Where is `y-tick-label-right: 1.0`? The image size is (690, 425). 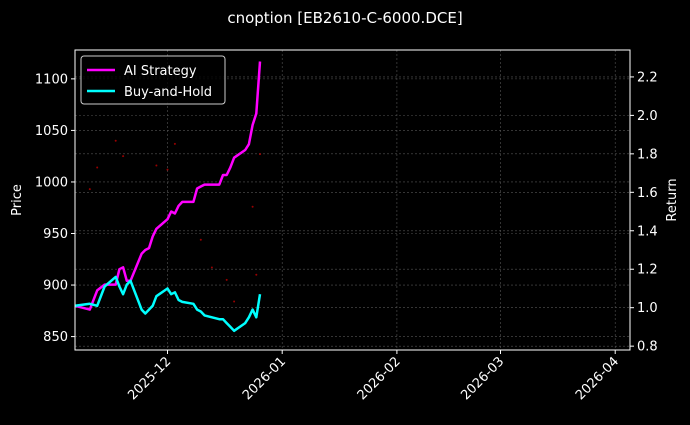 y-tick-label-right: 1.0 is located at coordinates (647, 308).